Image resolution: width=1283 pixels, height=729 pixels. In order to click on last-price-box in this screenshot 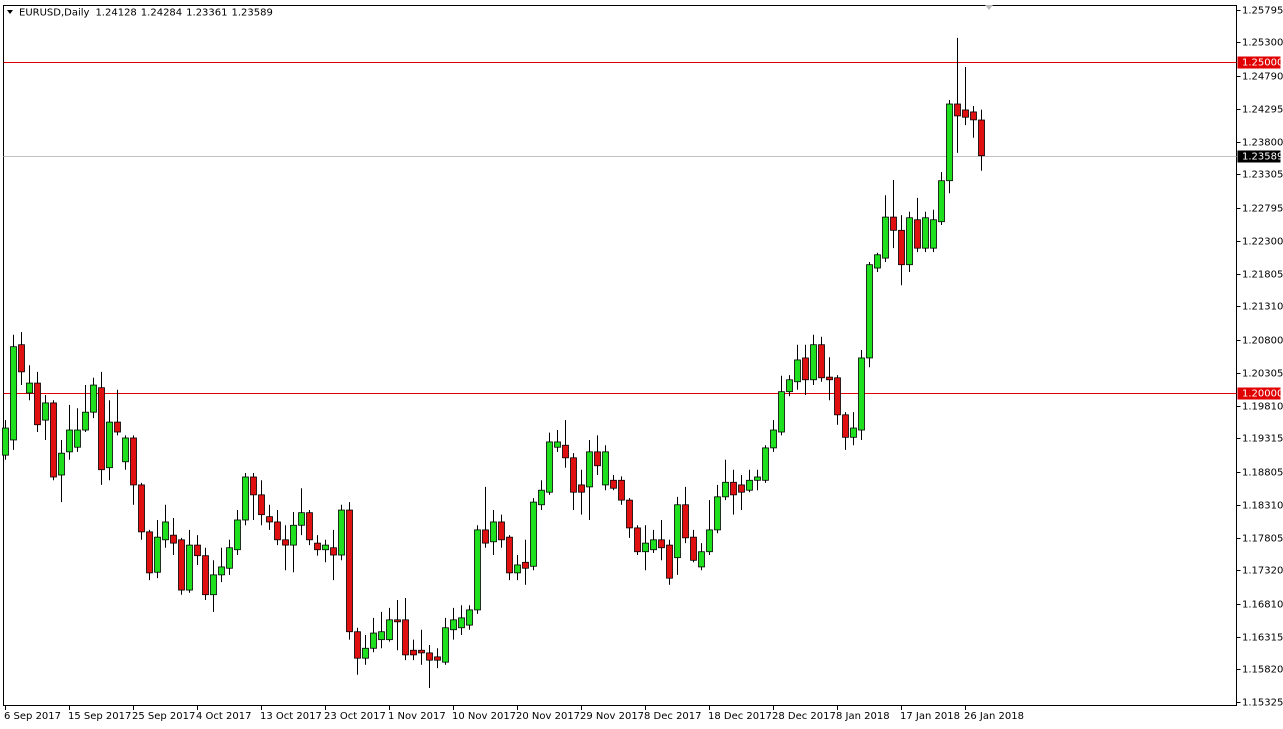, I will do `click(1259, 156)`.